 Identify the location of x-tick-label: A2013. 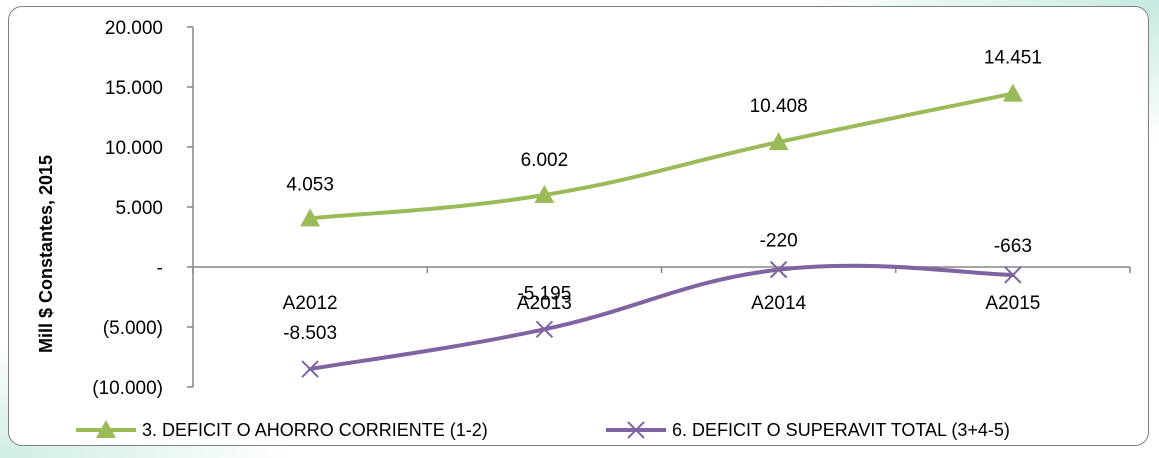
(544, 303).